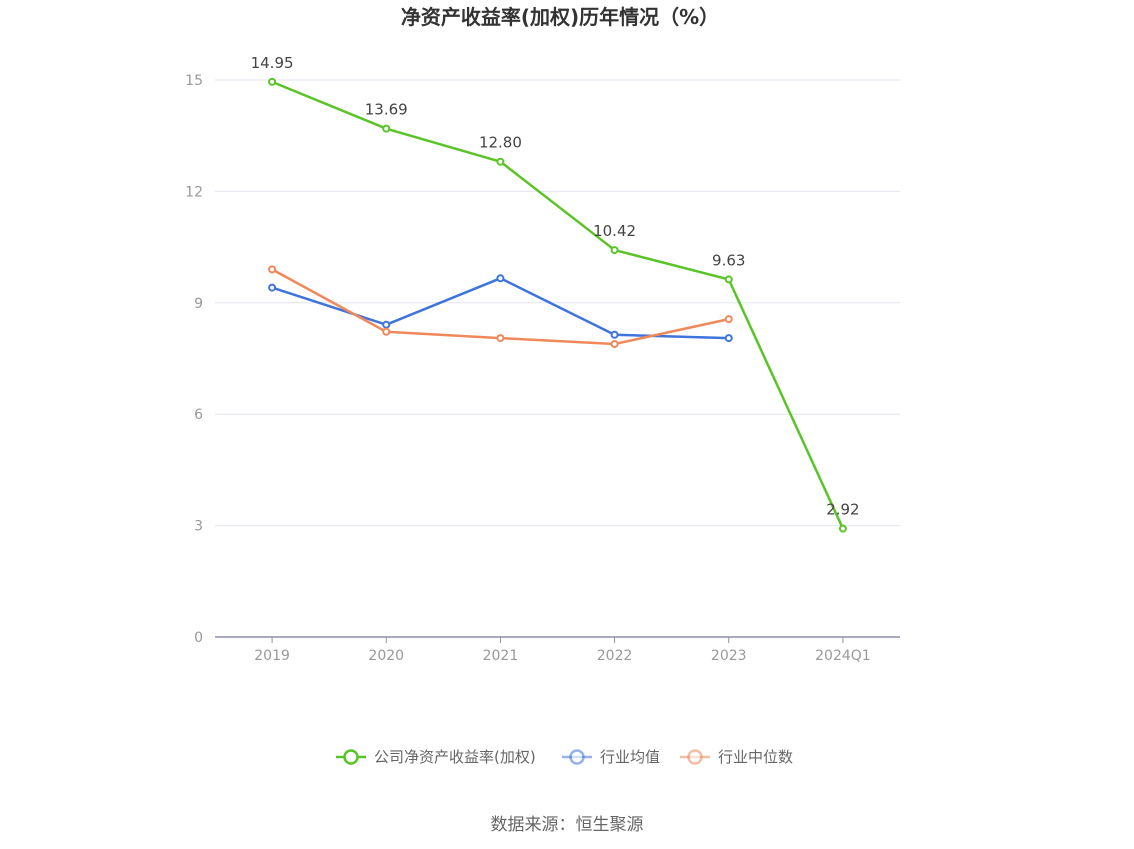 Image resolution: width=1134 pixels, height=849 pixels. I want to click on data-label: 12.80, so click(500, 143).